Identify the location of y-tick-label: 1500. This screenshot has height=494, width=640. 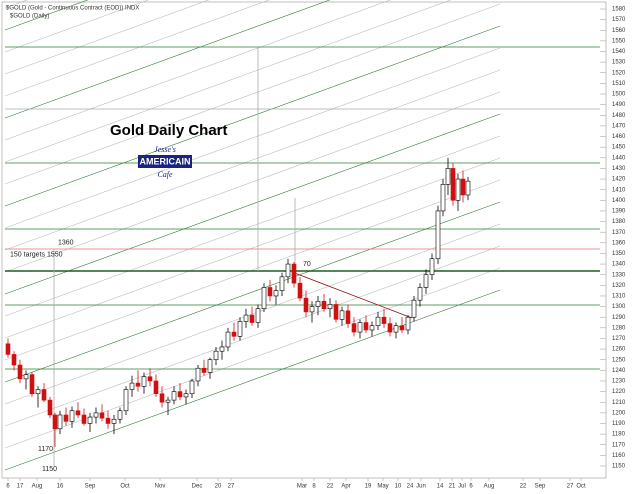
(619, 95).